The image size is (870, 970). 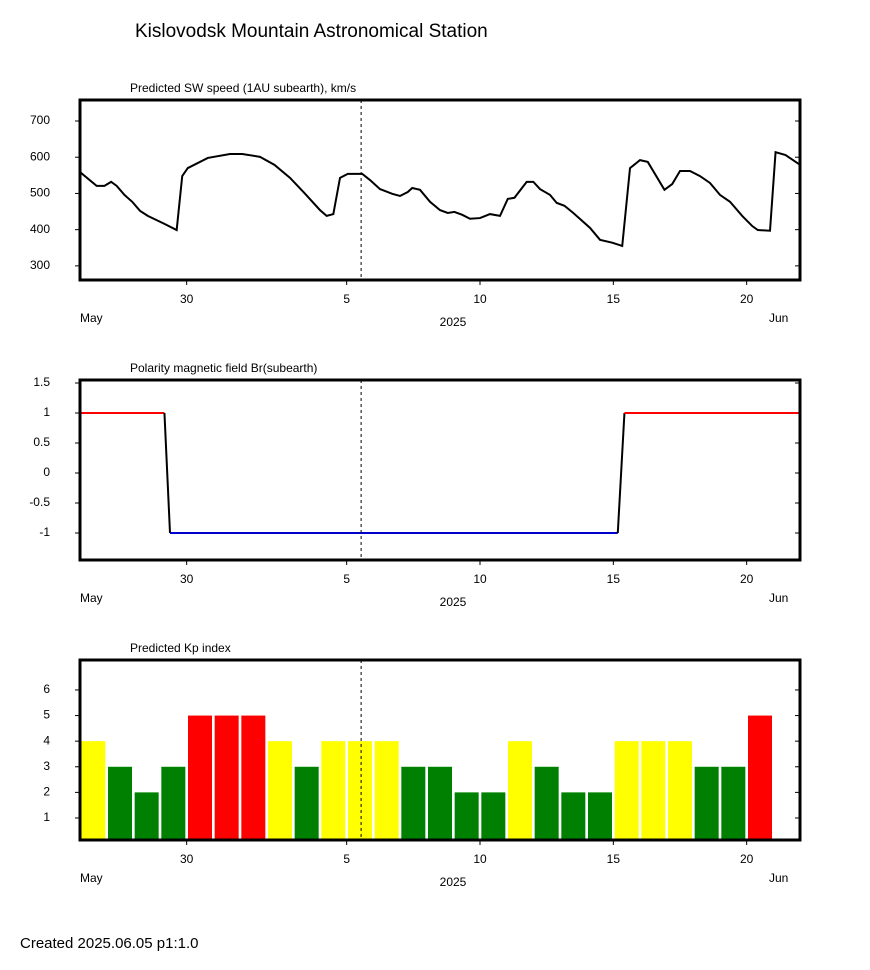 What do you see at coordinates (223, 368) in the screenshot?
I see `chart-title: Polarity magnetic field Br(subearth)` at bounding box center [223, 368].